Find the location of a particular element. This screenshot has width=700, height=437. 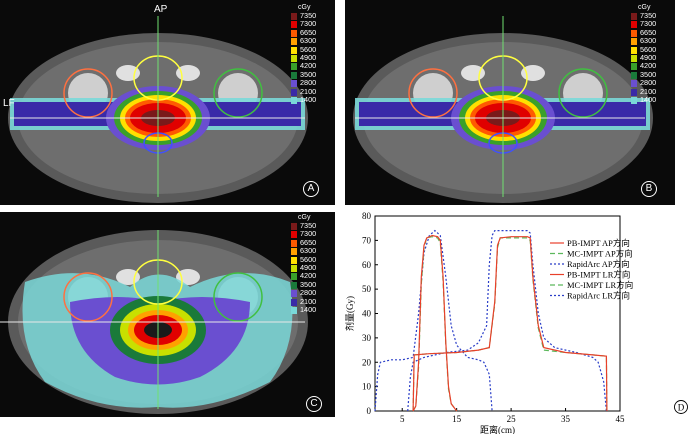

colorbar-entry: 4900 is located at coordinates (304, 267).